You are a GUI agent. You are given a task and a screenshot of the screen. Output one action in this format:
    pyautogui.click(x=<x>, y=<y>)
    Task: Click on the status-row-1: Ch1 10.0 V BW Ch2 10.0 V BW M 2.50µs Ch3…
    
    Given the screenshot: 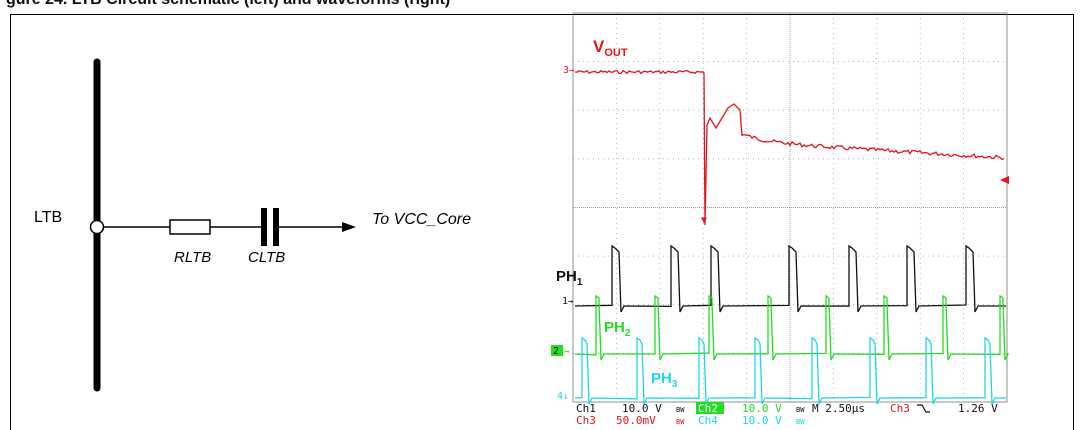 What is the action you would take?
    pyautogui.click(x=787, y=408)
    